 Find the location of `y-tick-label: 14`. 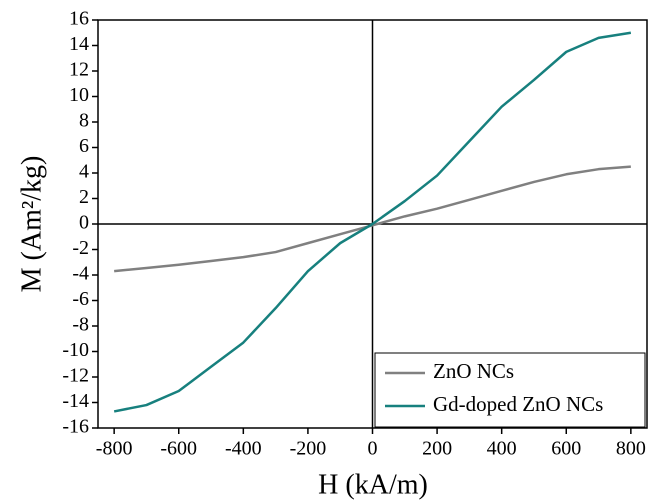

y-tick-label: 14 is located at coordinates (79, 44).